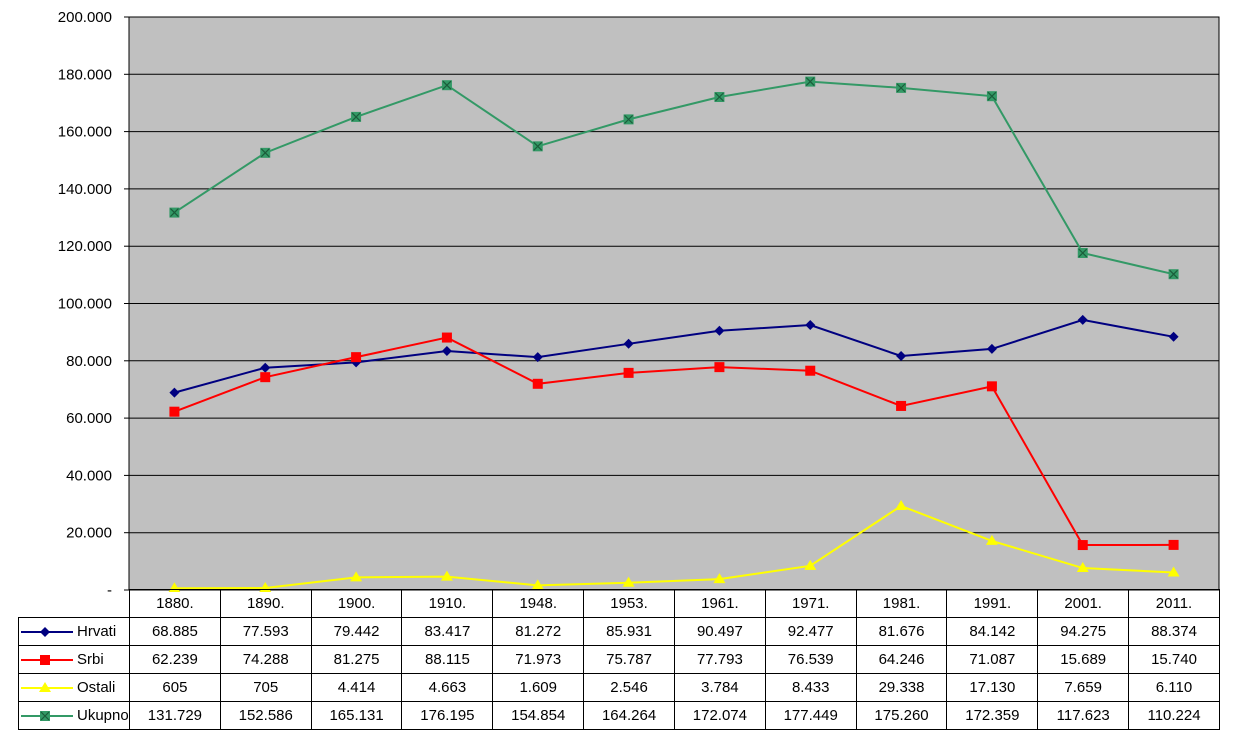 The image size is (1235, 736). What do you see at coordinates (1174, 659) in the screenshot?
I see `data-label: 15.740` at bounding box center [1174, 659].